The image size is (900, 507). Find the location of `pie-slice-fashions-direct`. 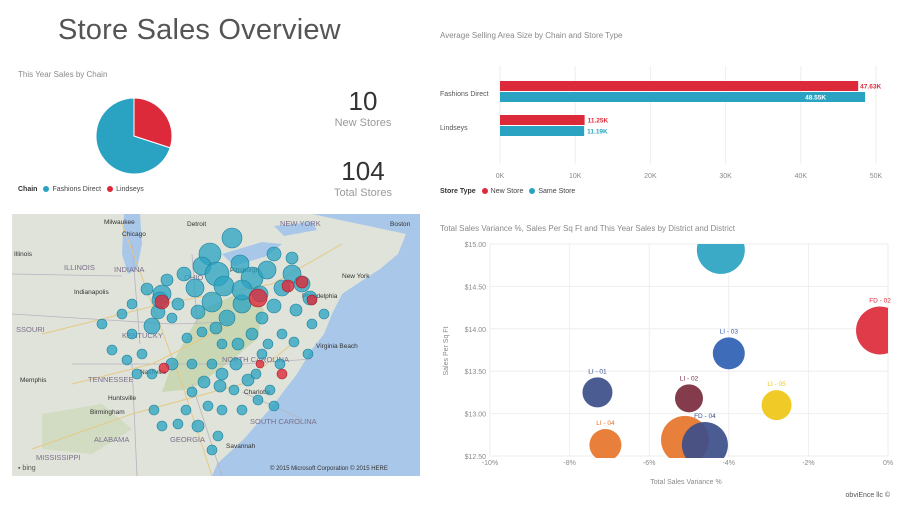

pie-slice-fashions-direct is located at coordinates (133, 136).